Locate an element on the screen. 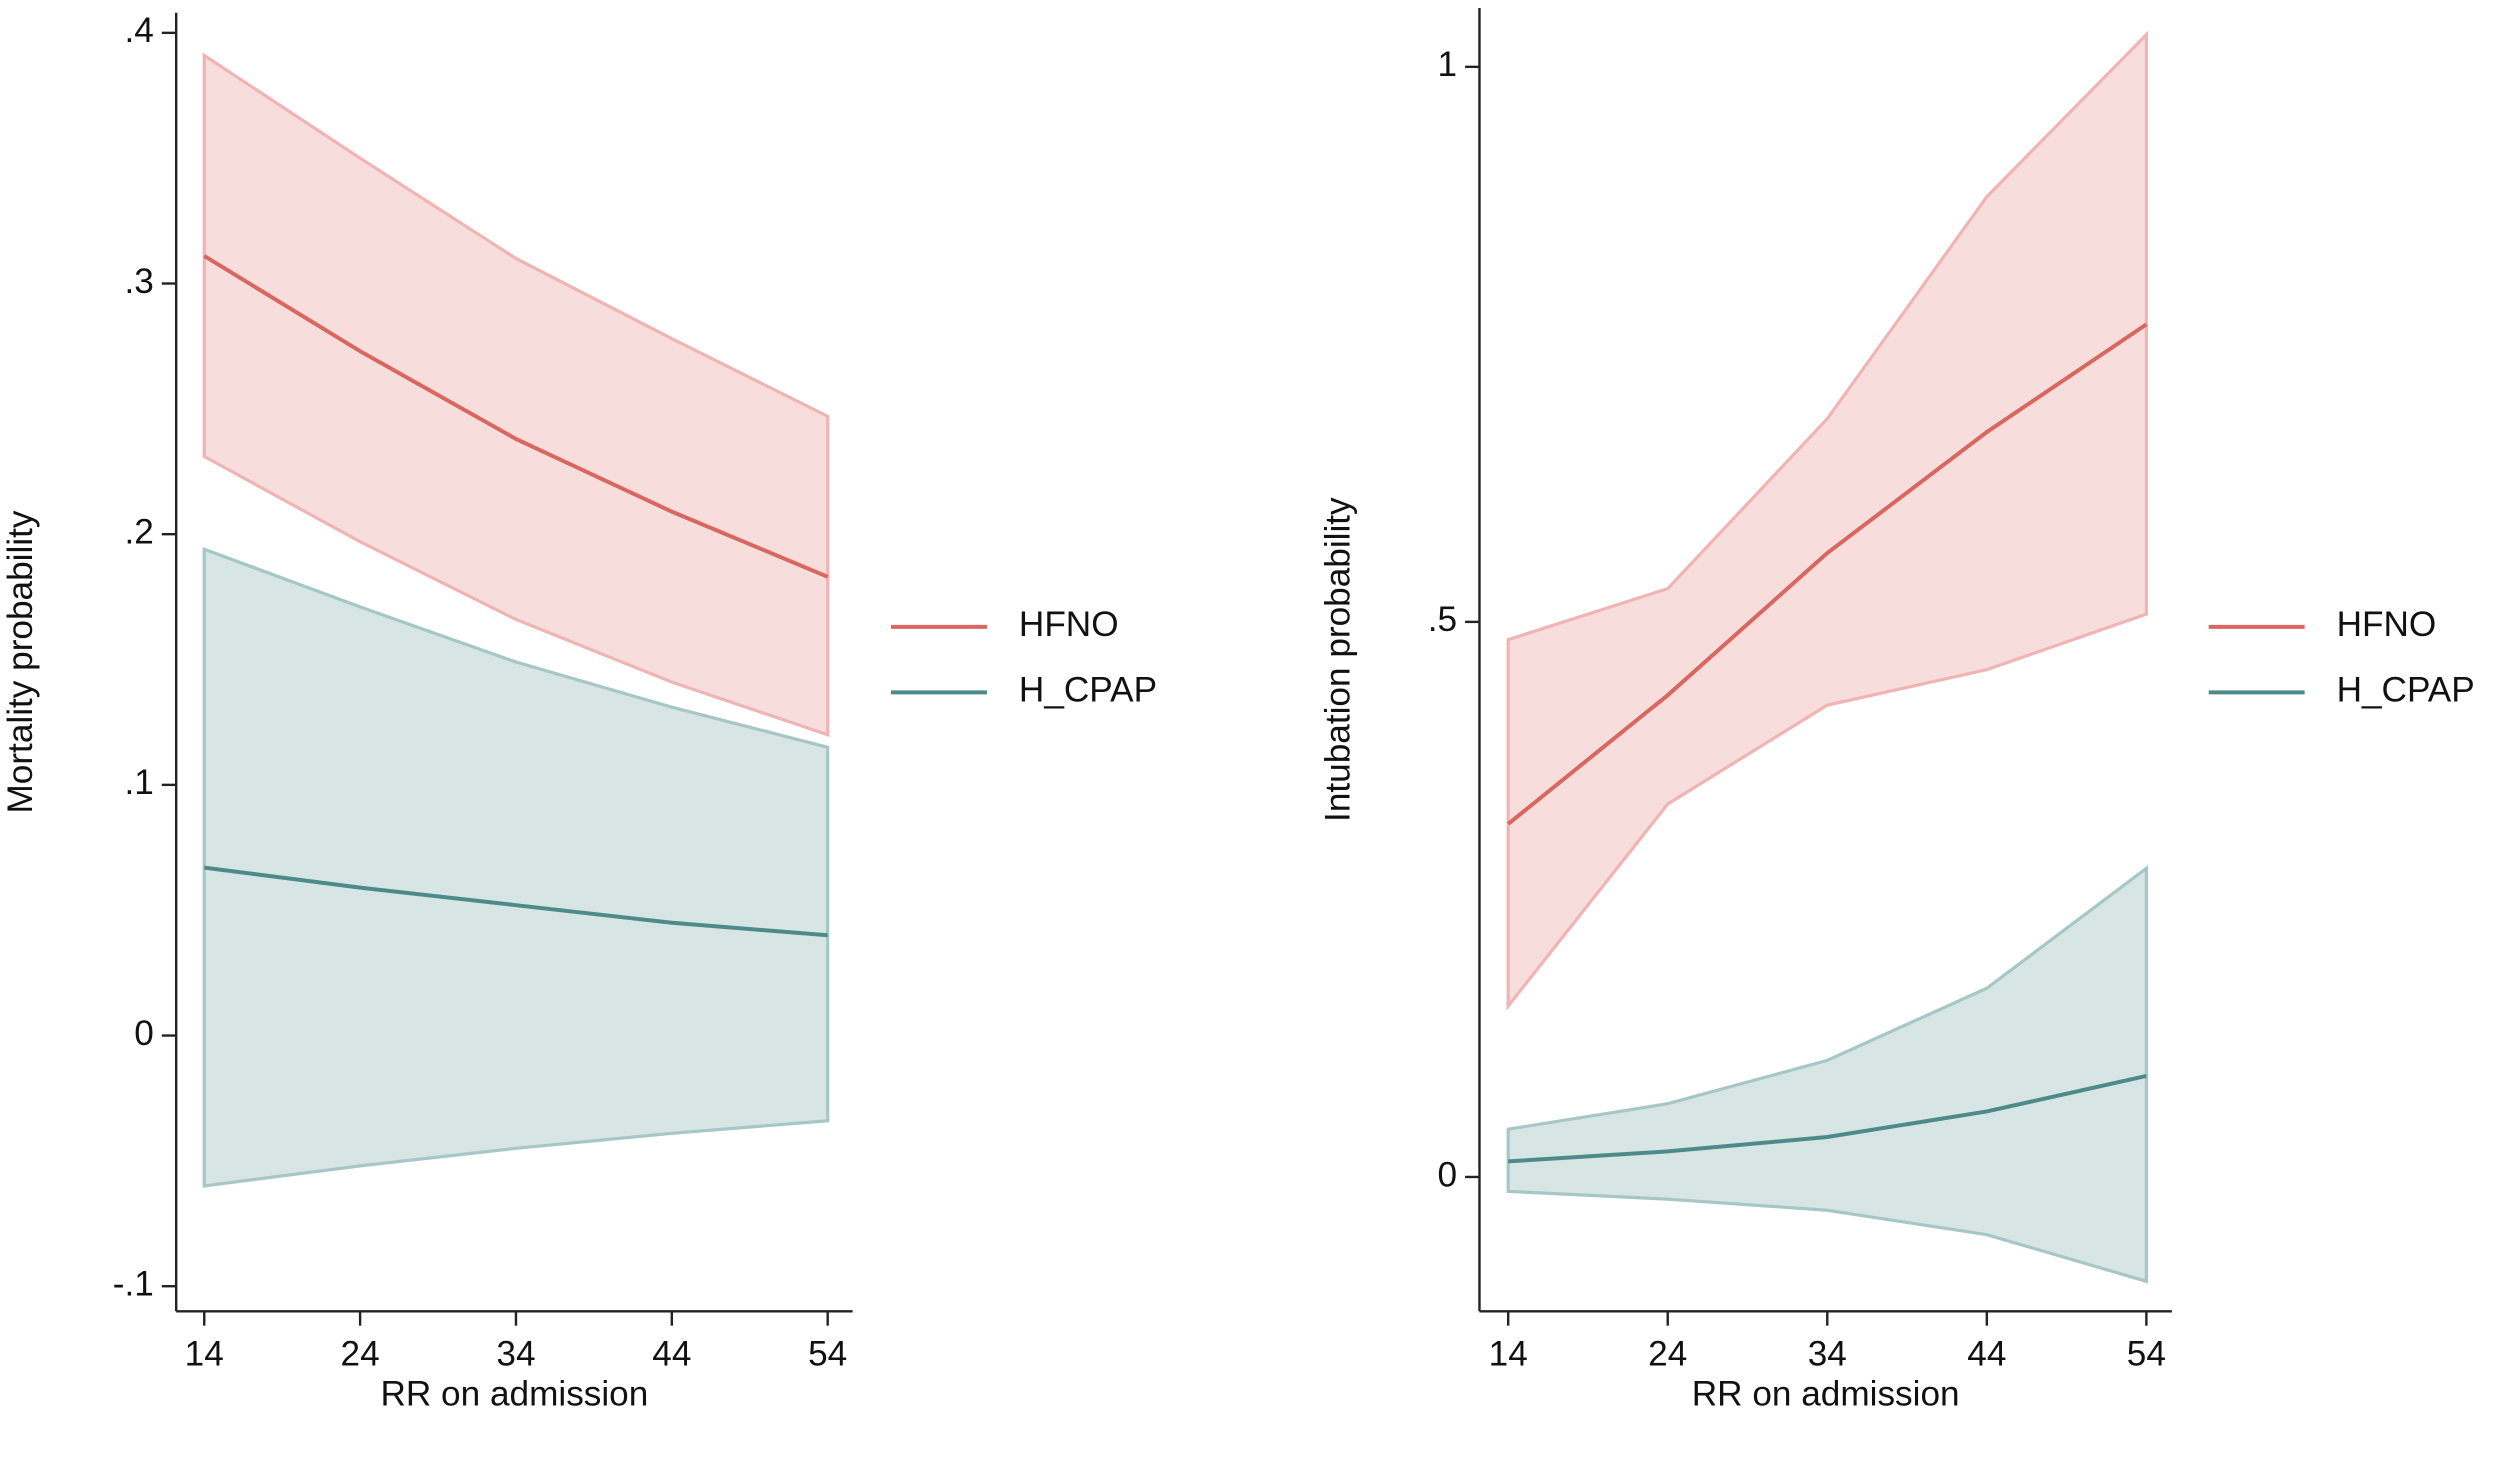 The height and width of the screenshot is (1460, 2508). y-tick-label: 1 is located at coordinates (1448, 64).